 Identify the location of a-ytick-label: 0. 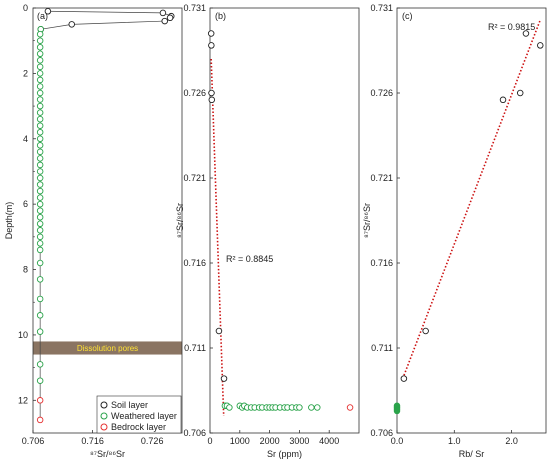
(25, 8).